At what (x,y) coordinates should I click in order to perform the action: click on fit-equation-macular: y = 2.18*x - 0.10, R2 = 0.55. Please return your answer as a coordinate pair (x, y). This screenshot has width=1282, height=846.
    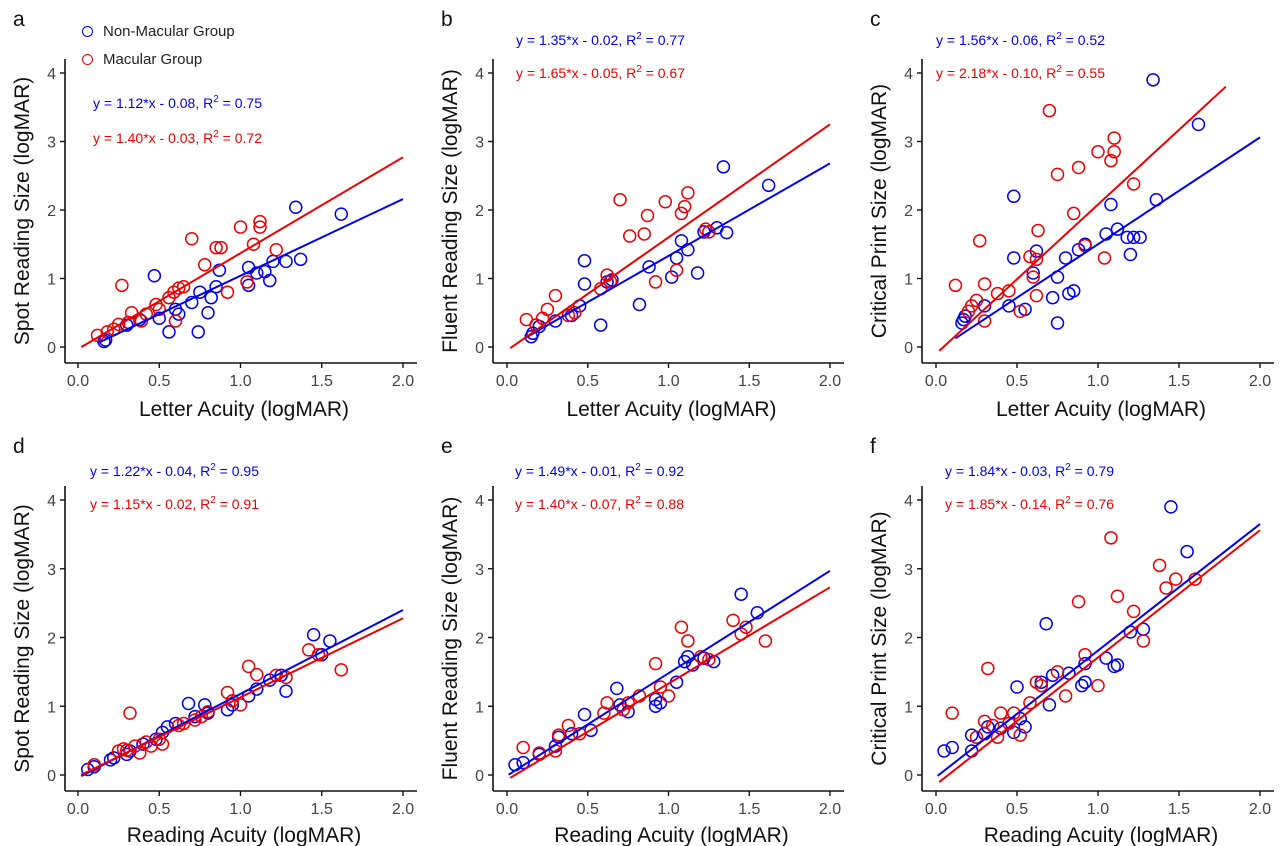
    Looking at the image, I should click on (1020, 72).